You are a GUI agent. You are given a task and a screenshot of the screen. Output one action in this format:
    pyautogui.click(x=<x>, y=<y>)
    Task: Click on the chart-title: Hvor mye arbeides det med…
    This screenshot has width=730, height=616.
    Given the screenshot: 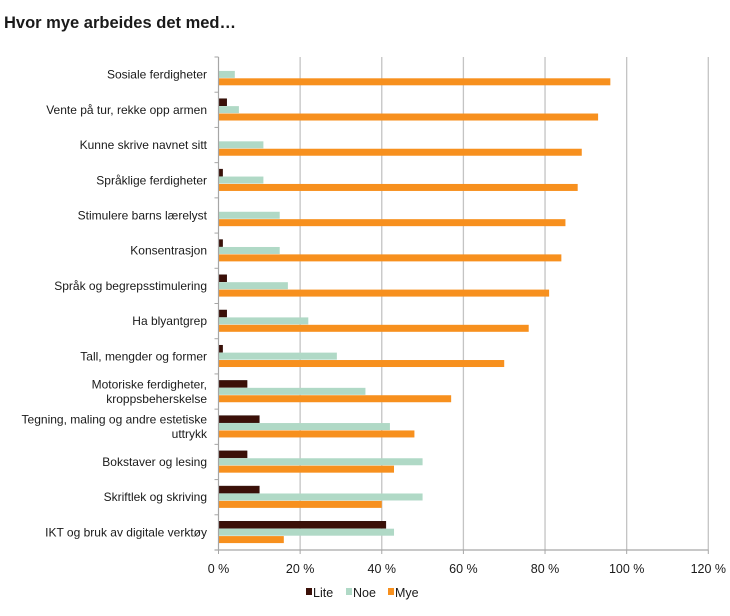 What is the action you would take?
    pyautogui.click(x=120, y=23)
    